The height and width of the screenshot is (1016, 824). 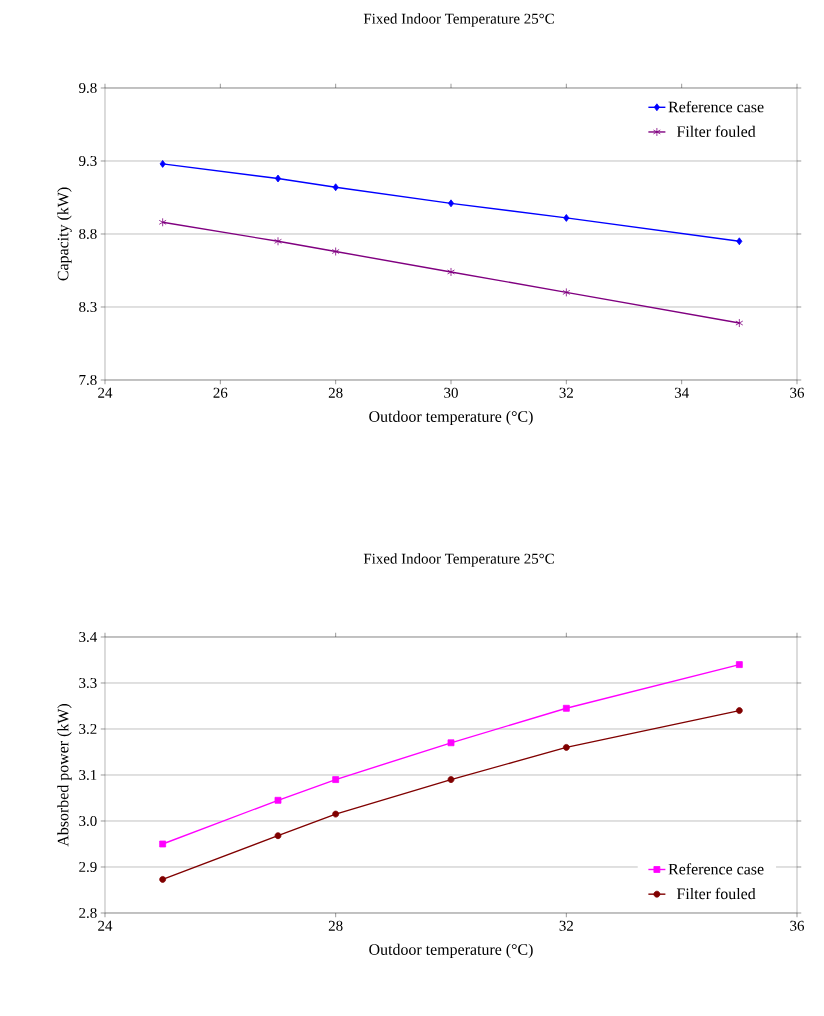 I want to click on y-tick-label: 2.8, so click(x=88, y=913).